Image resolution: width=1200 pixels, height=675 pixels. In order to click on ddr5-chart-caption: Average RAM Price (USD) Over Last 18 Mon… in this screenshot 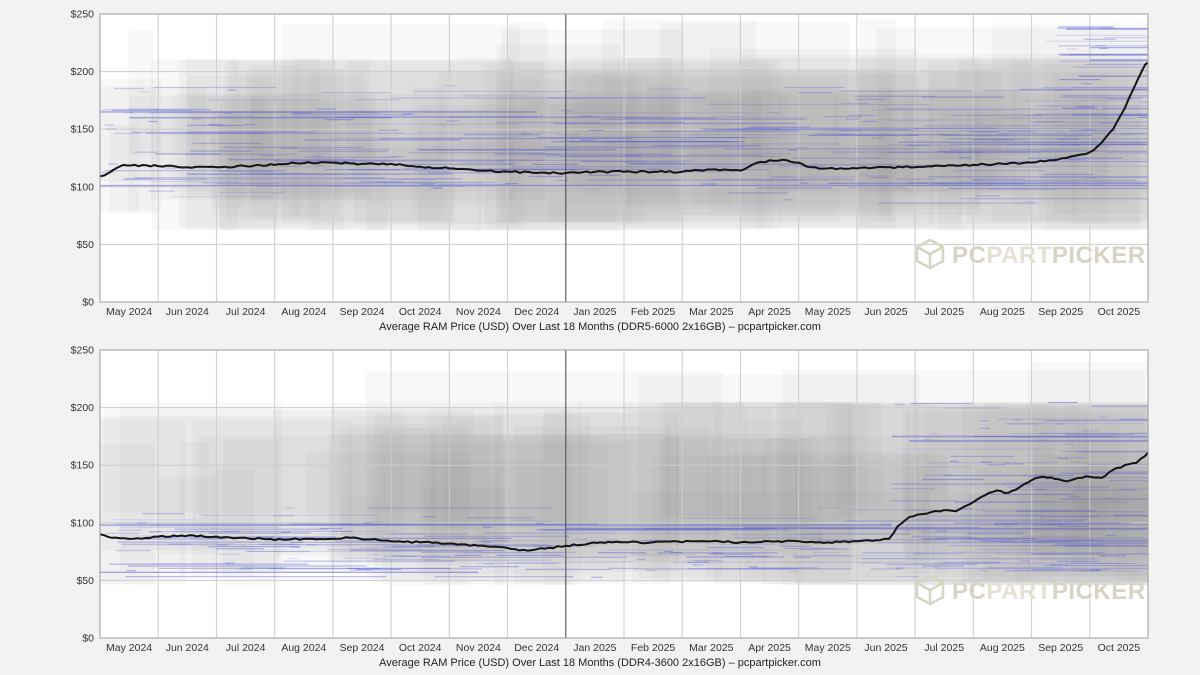, I will do `click(600, 327)`.